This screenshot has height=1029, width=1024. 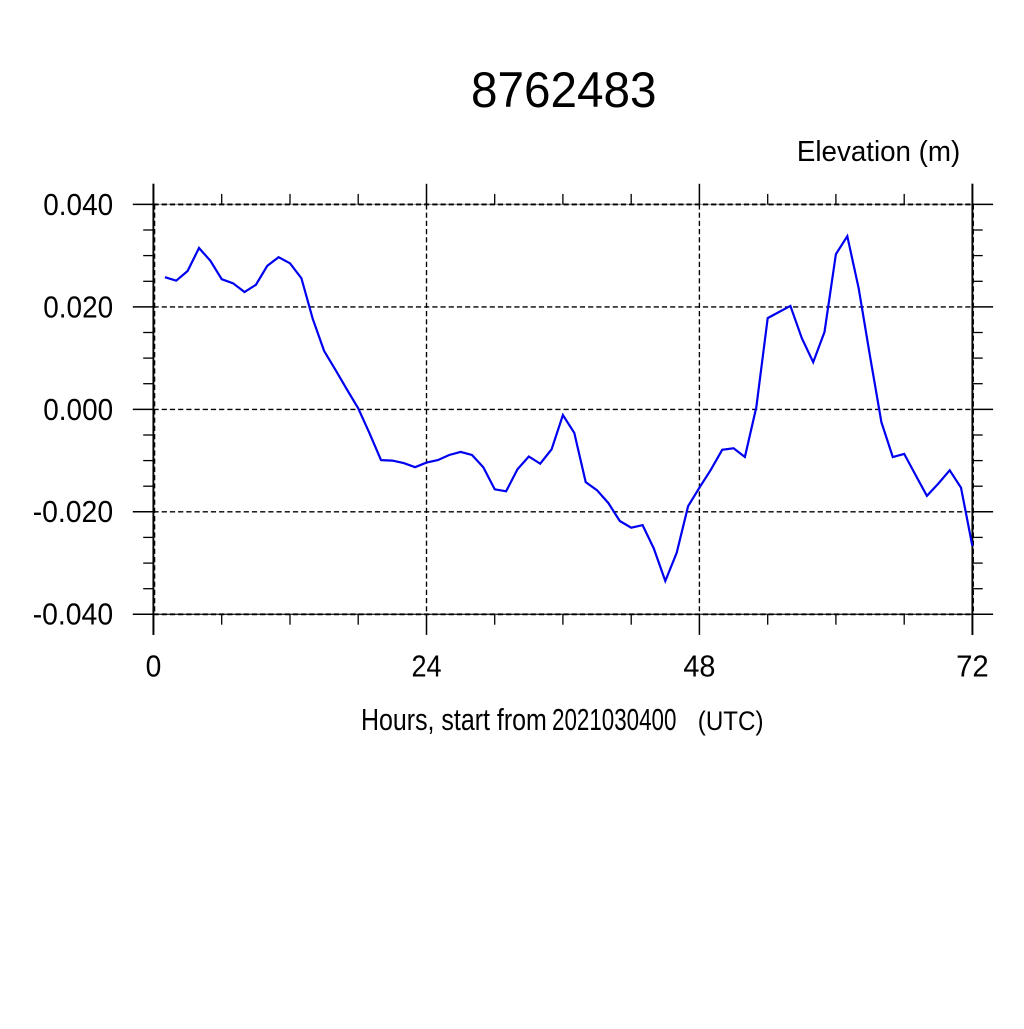 I want to click on svg-text: Elevation (m), so click(x=878, y=152).